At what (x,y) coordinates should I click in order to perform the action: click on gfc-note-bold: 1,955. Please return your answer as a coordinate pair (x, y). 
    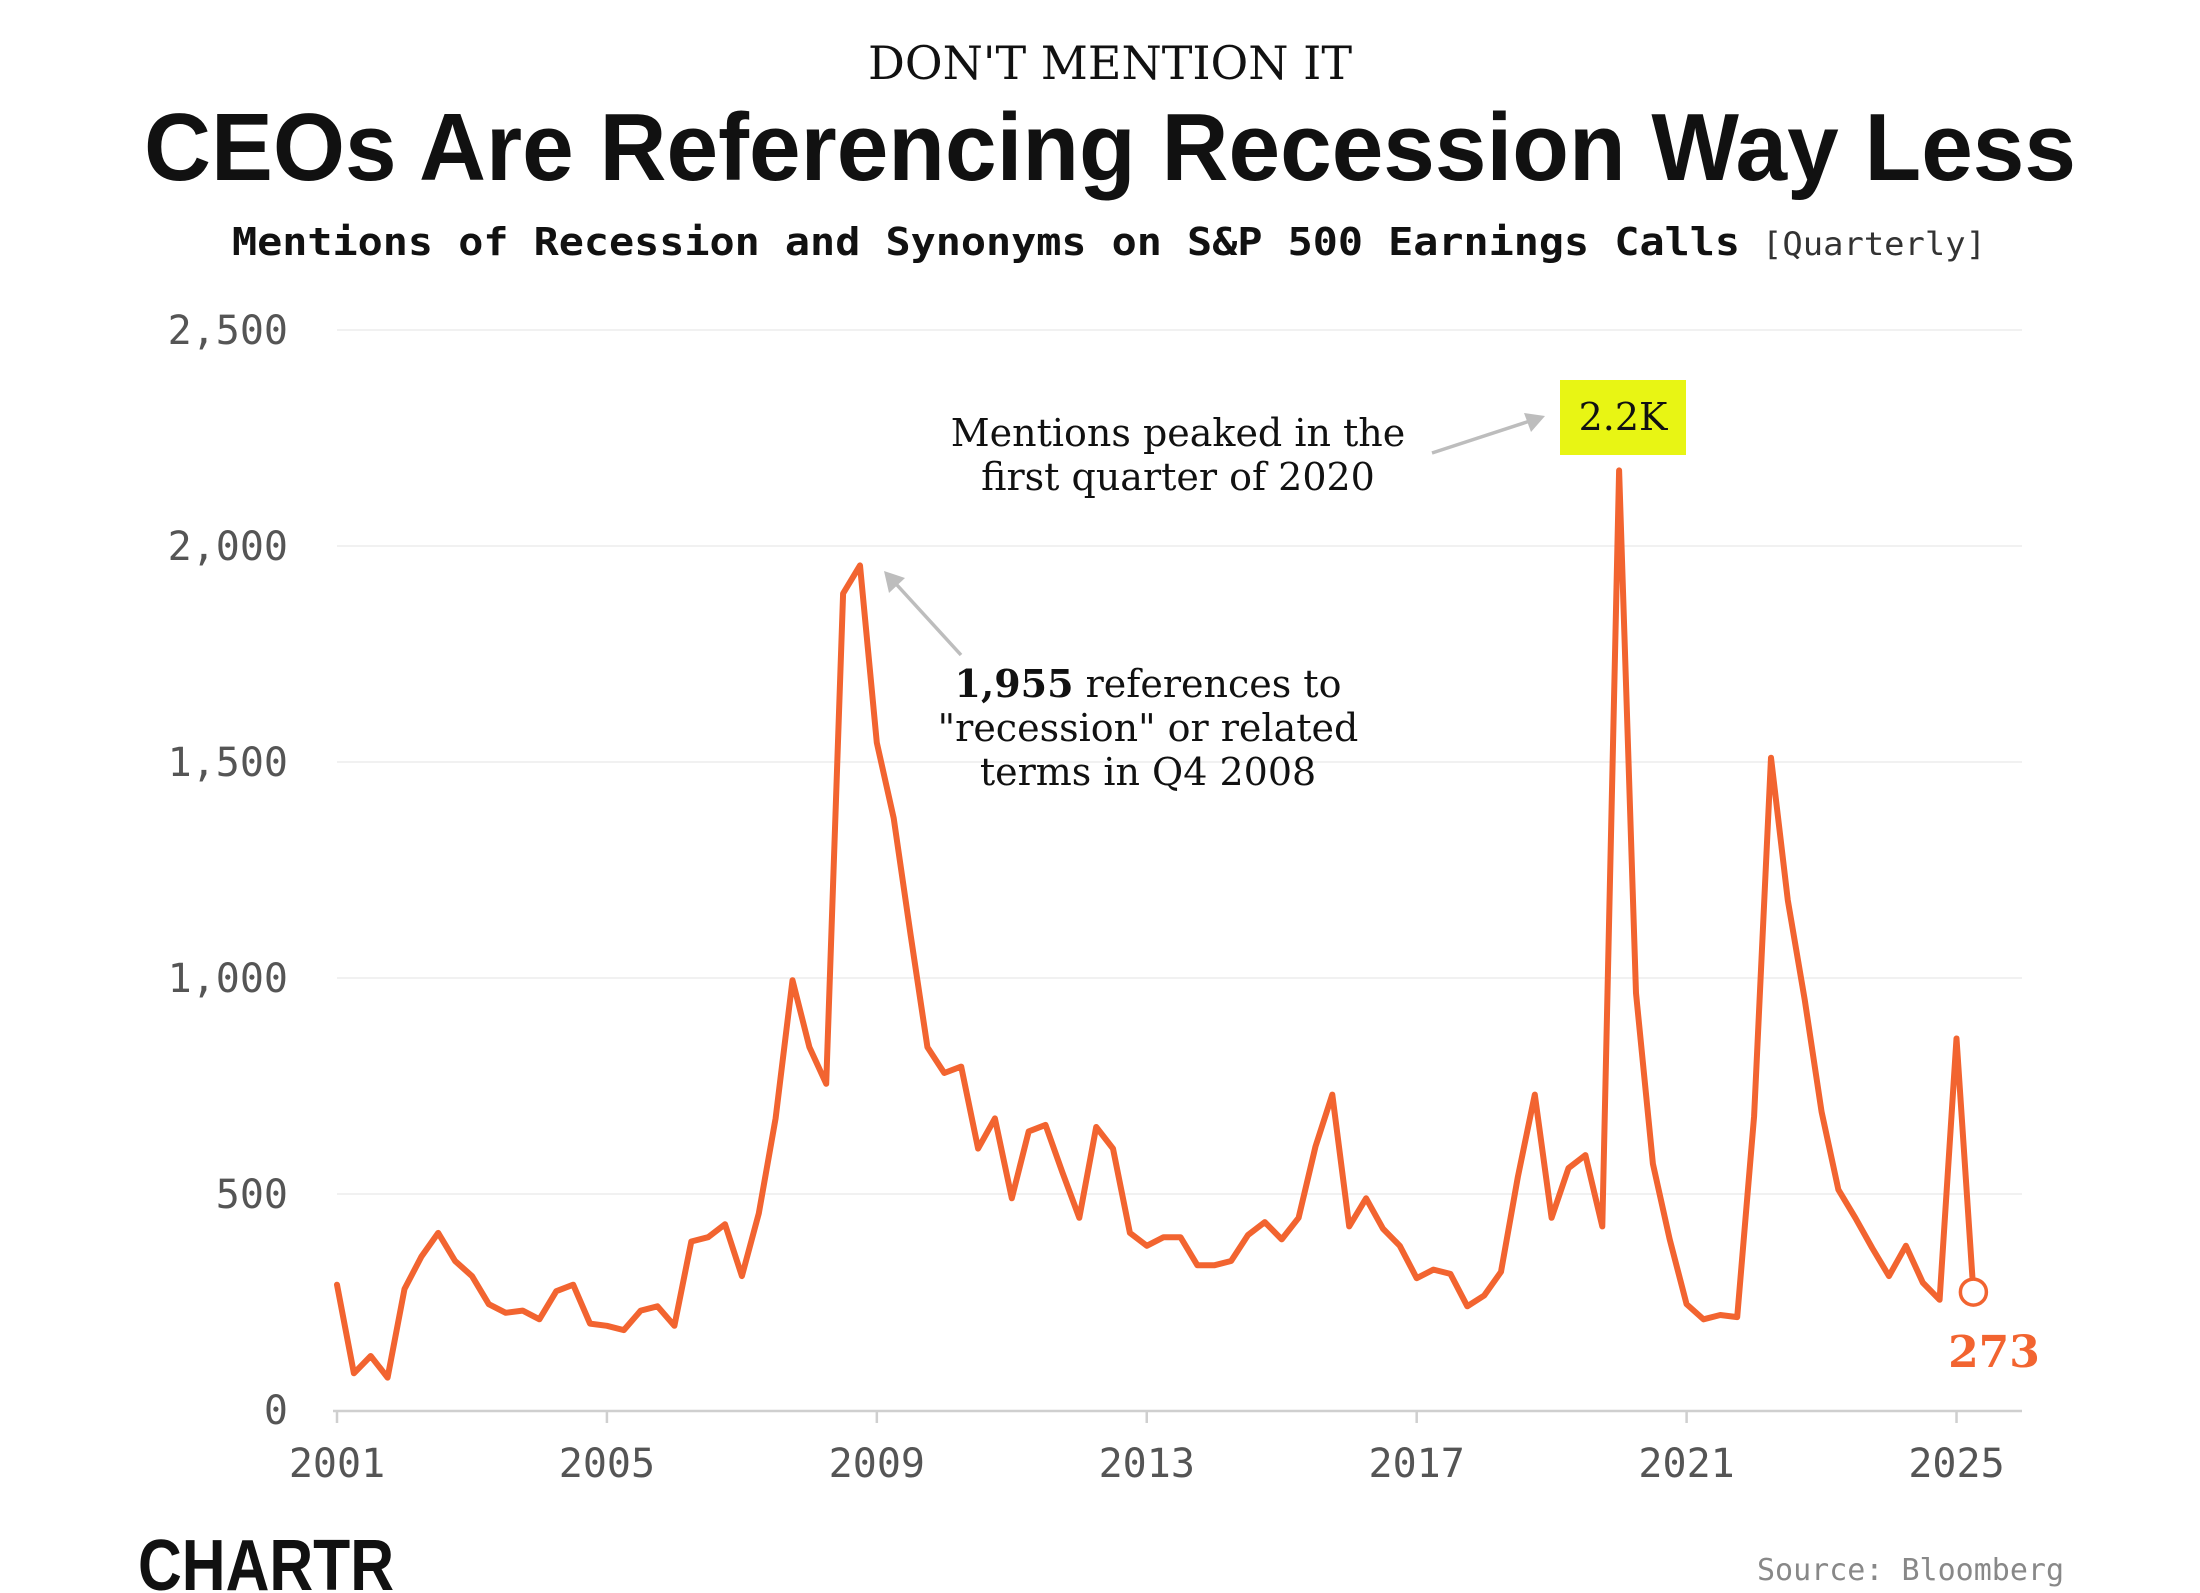
    Looking at the image, I should click on (1014, 683).